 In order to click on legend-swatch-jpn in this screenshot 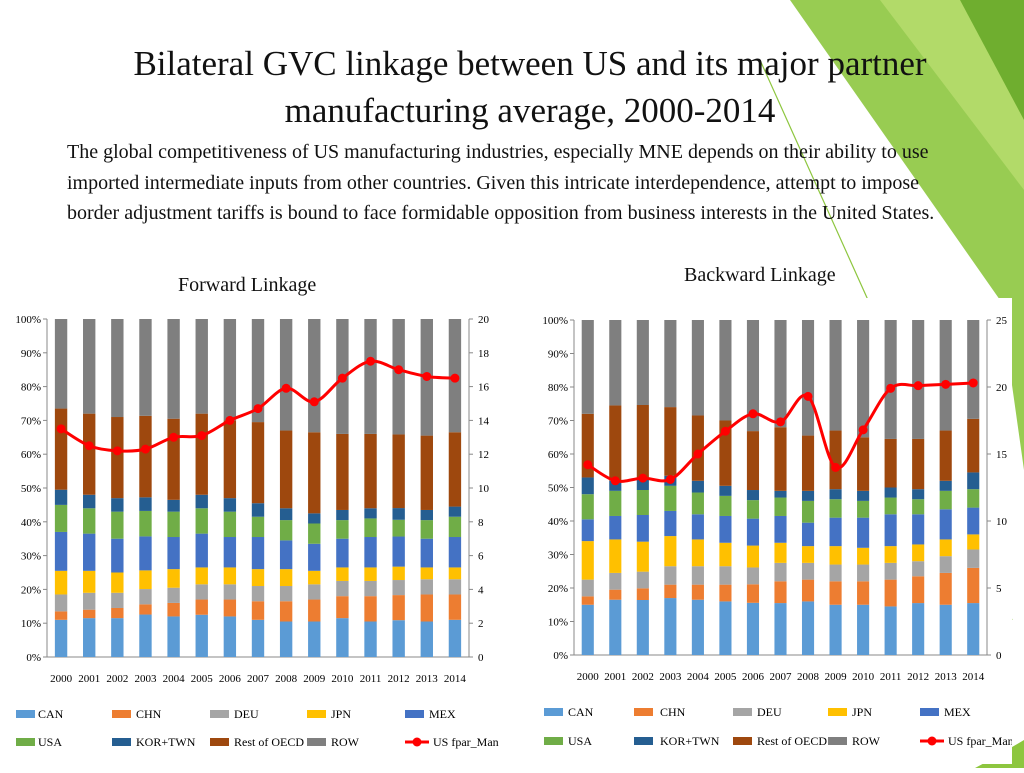, I will do `click(316, 714)`.